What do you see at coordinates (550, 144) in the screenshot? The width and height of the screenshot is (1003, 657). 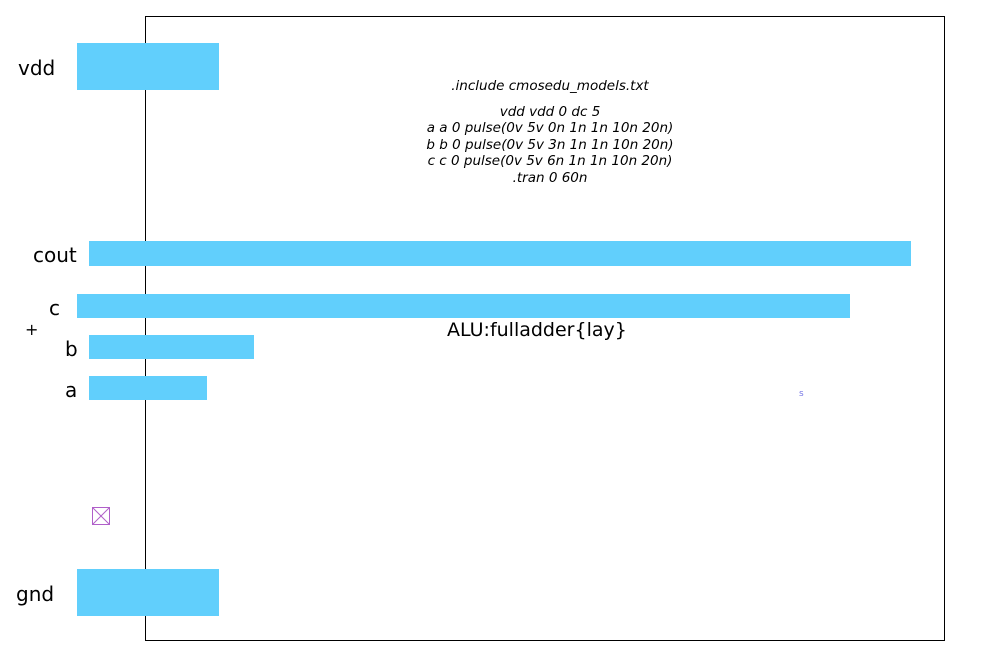 I see `spice-line: b b 0 pulse(0v 5v 3n 1n 1n 10n 20n)` at bounding box center [550, 144].